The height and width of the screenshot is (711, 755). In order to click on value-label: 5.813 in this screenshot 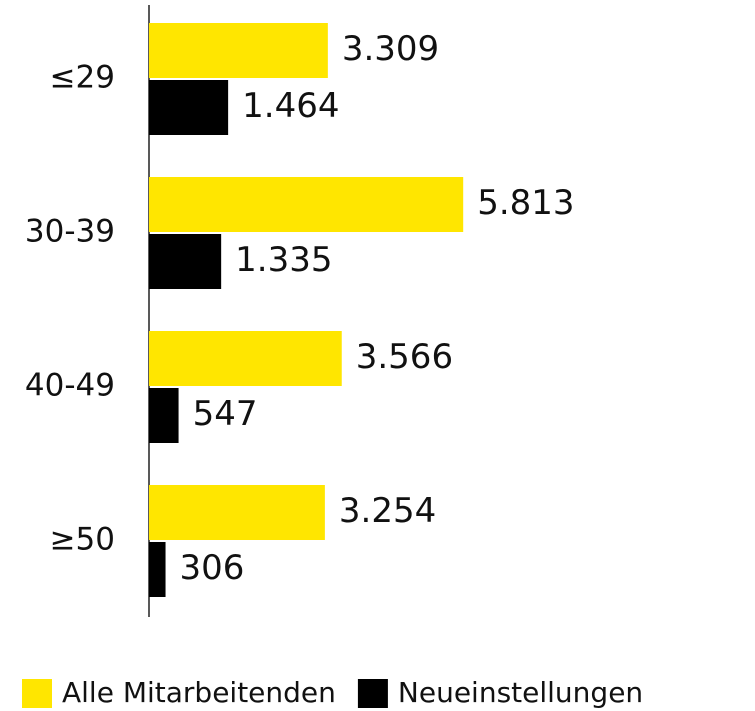, I will do `click(525, 203)`.